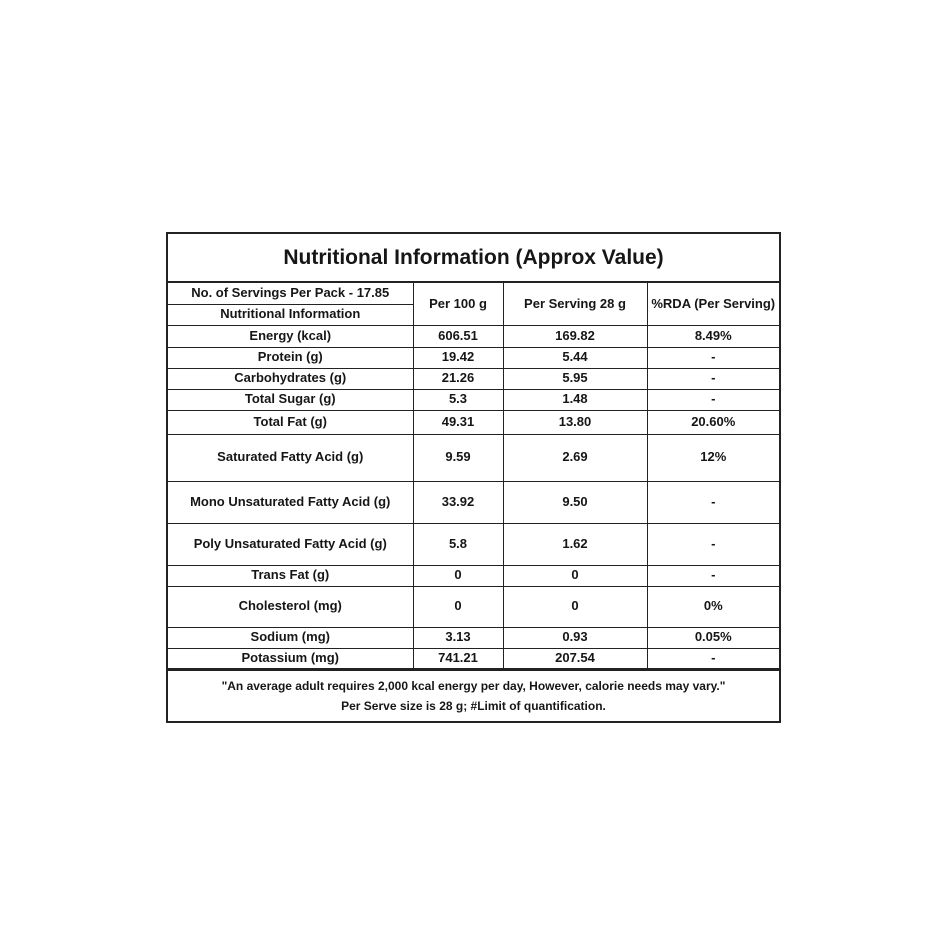 The height and width of the screenshot is (940, 940). I want to click on table-row: Total Fat (g) 49.31 13.80 20.60%, so click(473, 422).